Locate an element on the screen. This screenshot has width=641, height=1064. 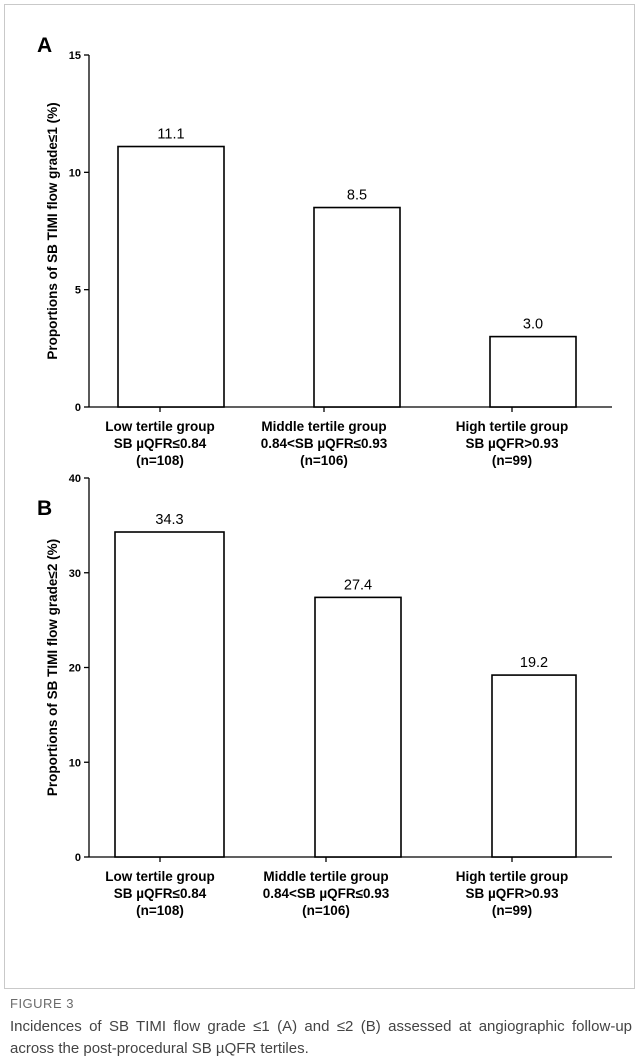
y-tick-label: 15 is located at coordinates (75, 56).